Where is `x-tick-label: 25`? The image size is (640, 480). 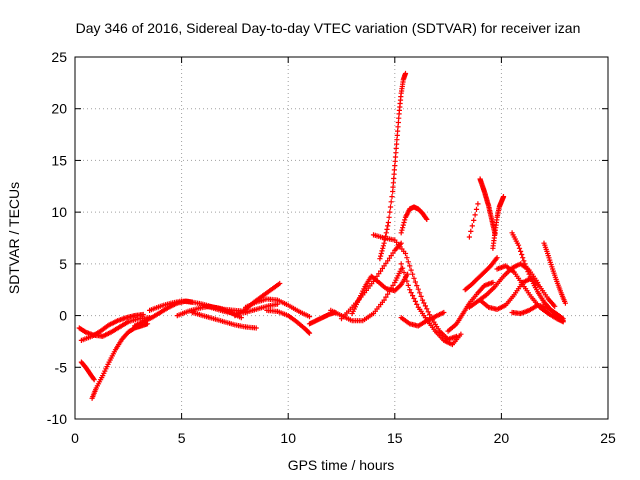 x-tick-label: 25 is located at coordinates (608, 438).